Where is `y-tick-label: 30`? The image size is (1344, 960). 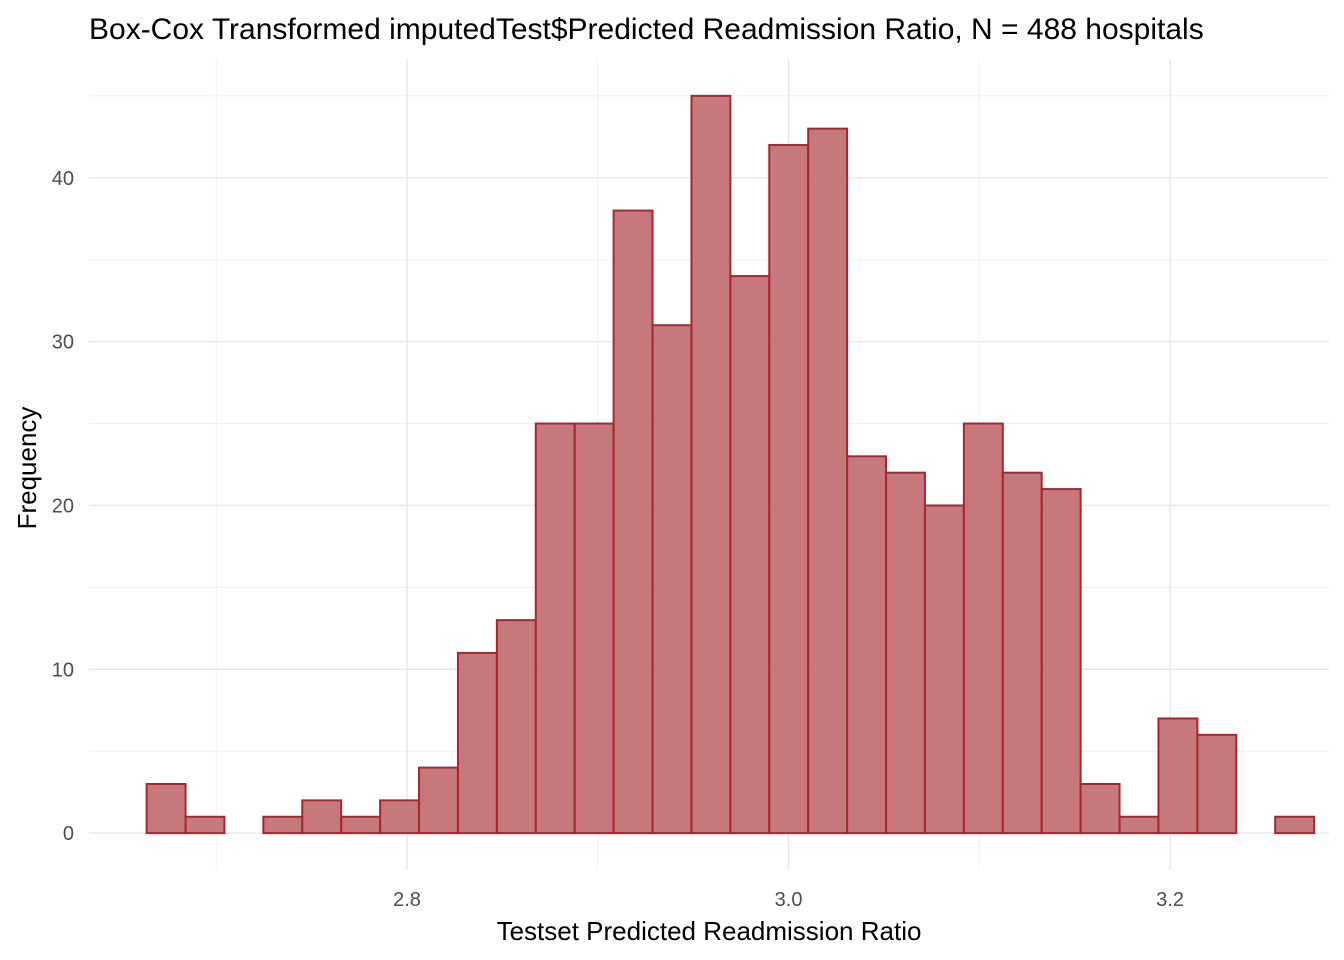
y-tick-label: 30 is located at coordinates (63, 343).